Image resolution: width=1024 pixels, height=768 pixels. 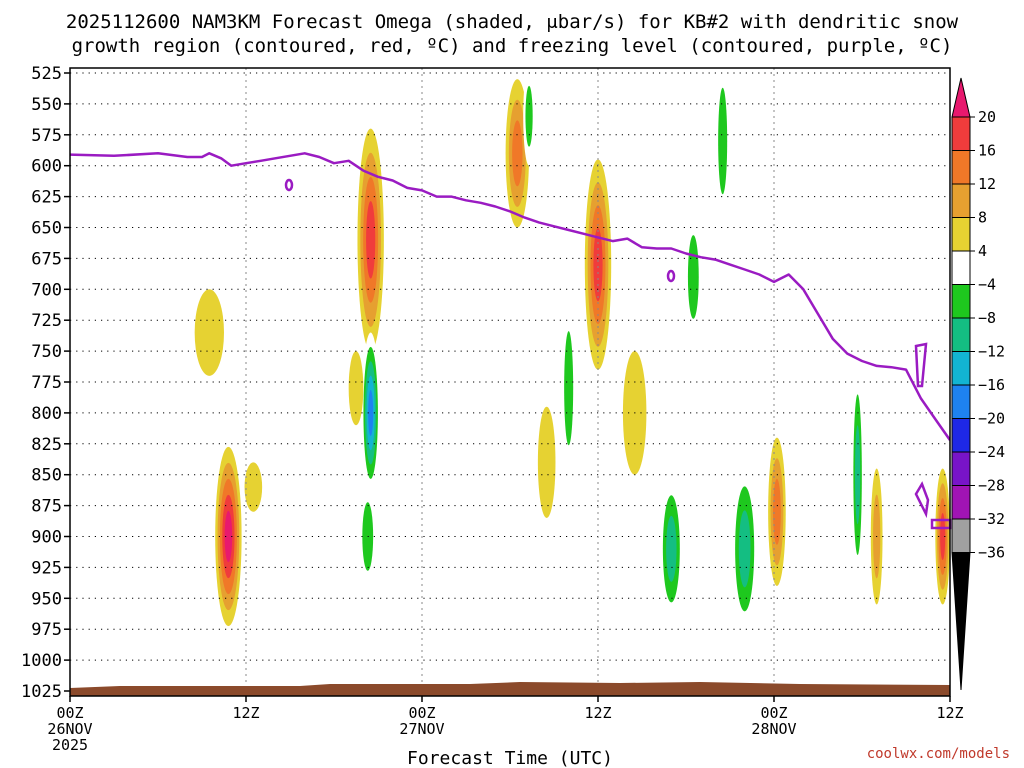 What do you see at coordinates (987, 285) in the screenshot?
I see `colorbar-label-5: −4` at bounding box center [987, 285].